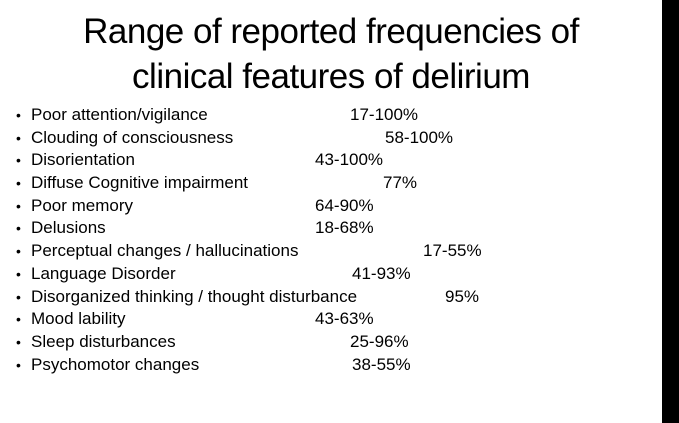 The width and height of the screenshot is (679, 423). Describe the element at coordinates (331, 138) in the screenshot. I see `list-item: • Clouding of consciousness 58-100%` at that location.